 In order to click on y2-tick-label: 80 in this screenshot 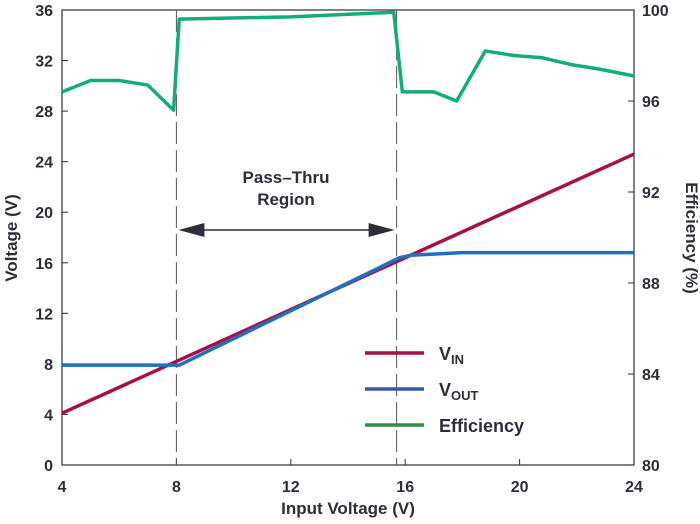, I will do `click(651, 466)`.